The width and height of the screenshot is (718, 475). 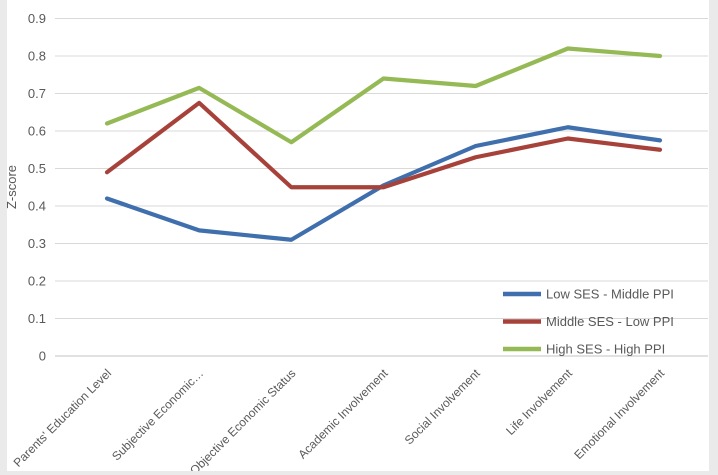 I want to click on y-tick-label: 0.3, so click(x=37, y=243).